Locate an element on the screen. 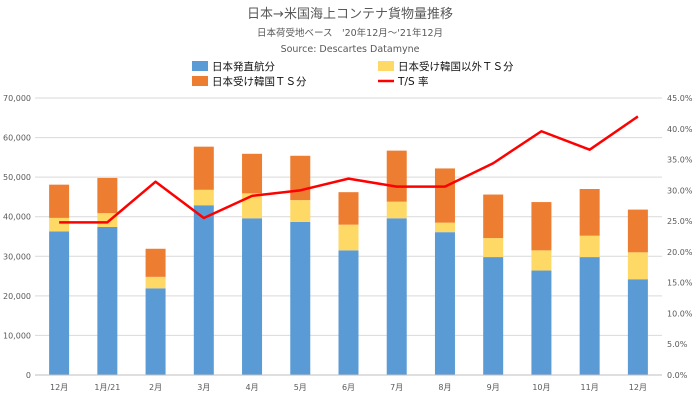 Image resolution: width=700 pixels, height=402 pixels. y-left-tick-label: 20,000 is located at coordinates (17, 296).